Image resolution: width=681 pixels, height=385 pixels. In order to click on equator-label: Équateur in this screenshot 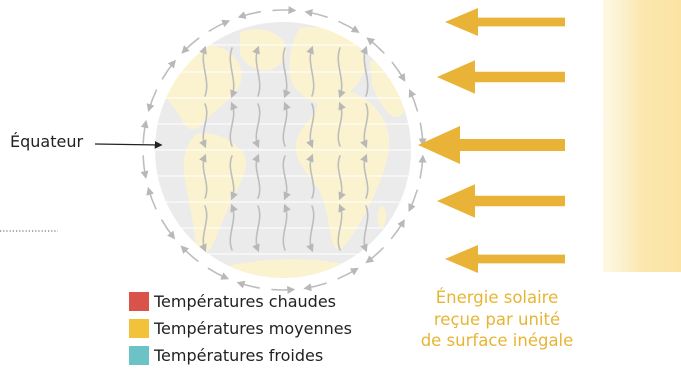, I will do `click(47, 141)`.